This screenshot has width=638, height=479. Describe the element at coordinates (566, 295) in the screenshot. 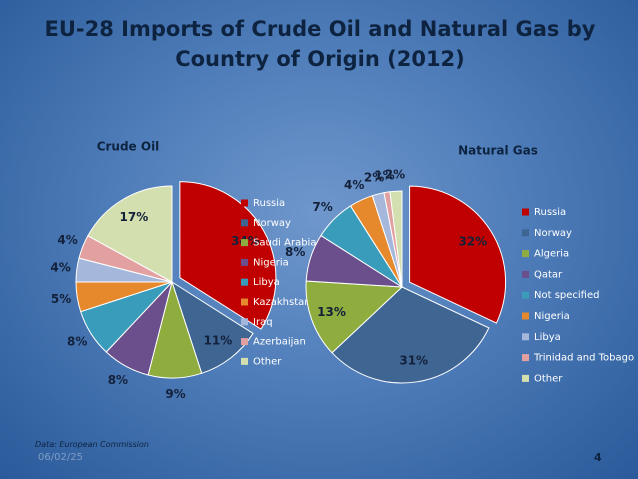

I see `legend-label: Not specified` at that location.